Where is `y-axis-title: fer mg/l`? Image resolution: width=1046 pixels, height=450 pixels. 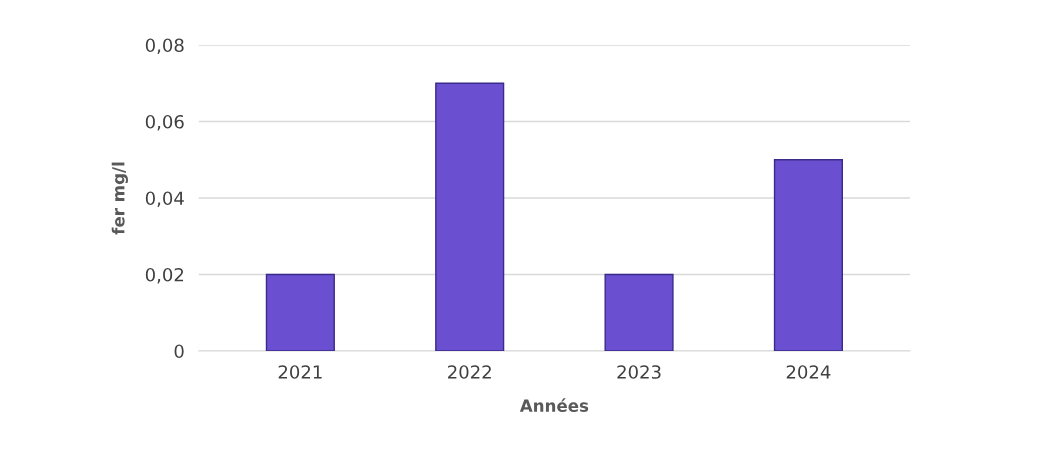 y-axis-title: fer mg/l is located at coordinates (119, 198).